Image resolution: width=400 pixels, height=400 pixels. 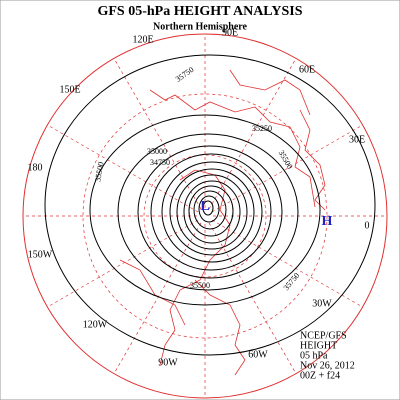 I want to click on longitude-label: 0, so click(x=367, y=225).